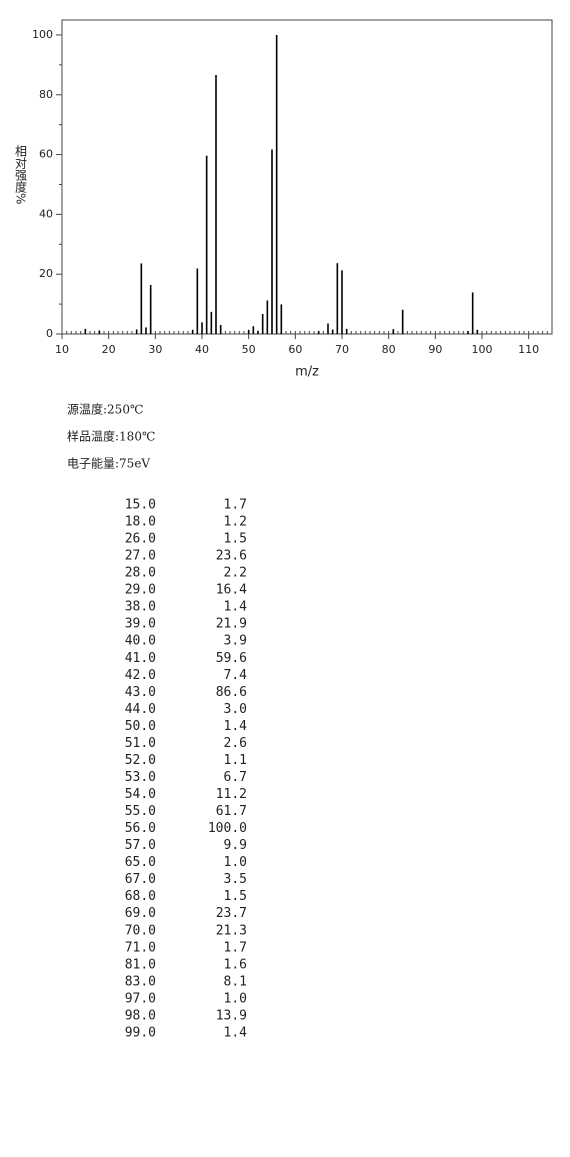 This screenshot has height=1157, width=570. Describe the element at coordinates (482, 349) in the screenshot. I see `x-tick-label: 100` at that location.